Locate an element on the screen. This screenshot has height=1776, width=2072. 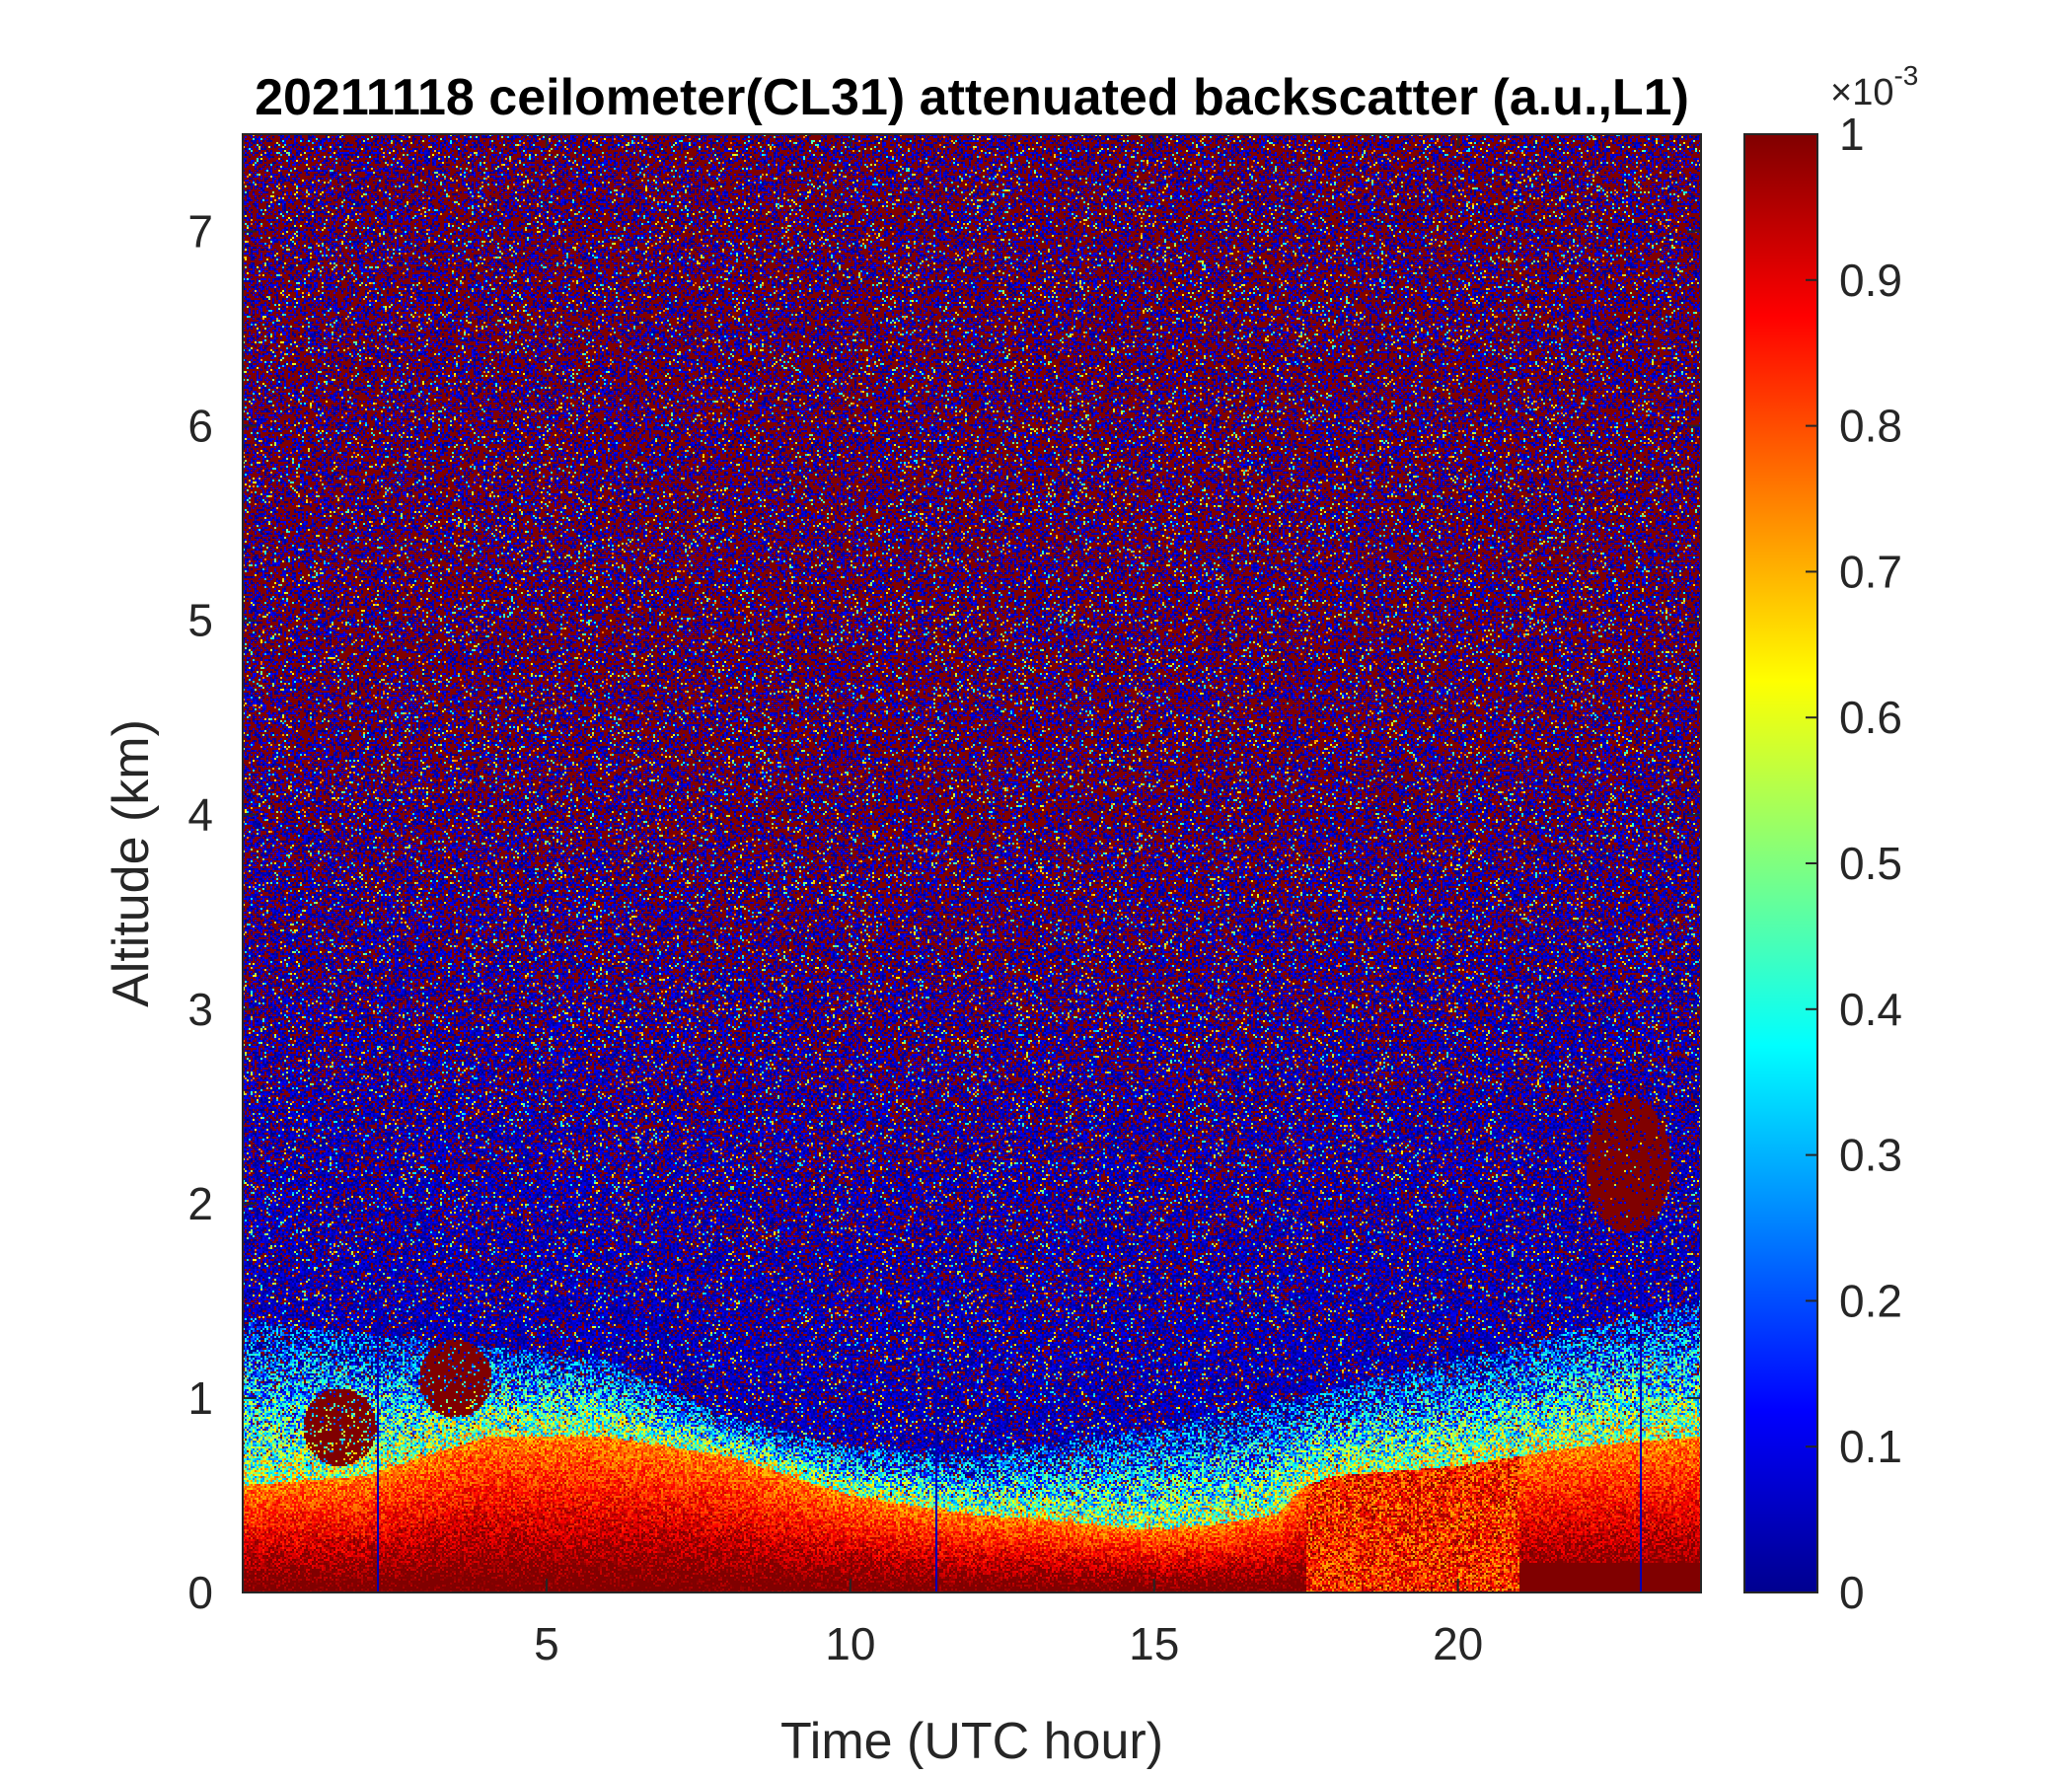
colorbar-tick-label: 0.4 is located at coordinates (1870, 1010).